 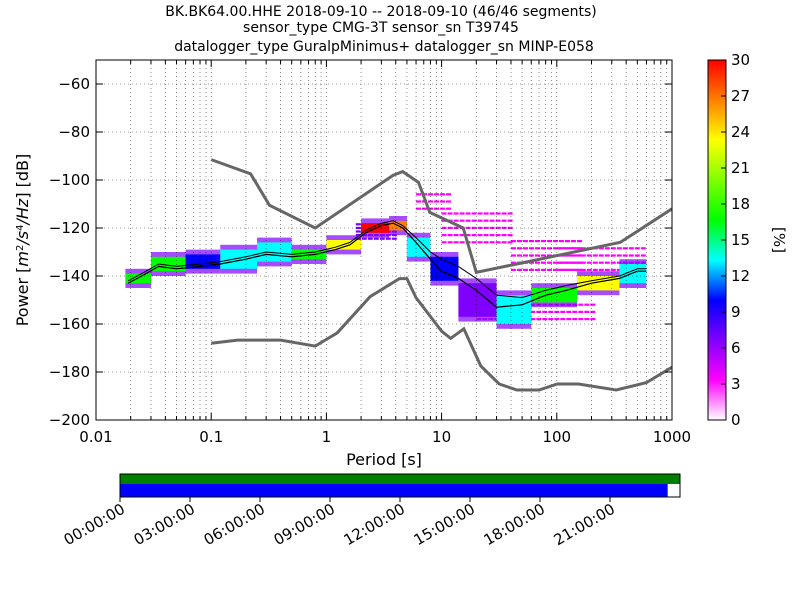 I want to click on y-axis-label-part: s, so click(x=22, y=235).